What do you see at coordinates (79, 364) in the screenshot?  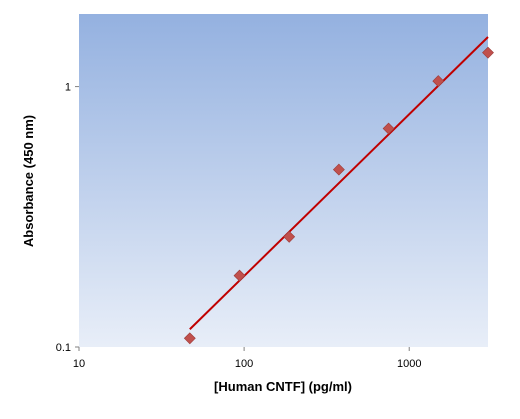 I see `x-tick-label: 10` at bounding box center [79, 364].